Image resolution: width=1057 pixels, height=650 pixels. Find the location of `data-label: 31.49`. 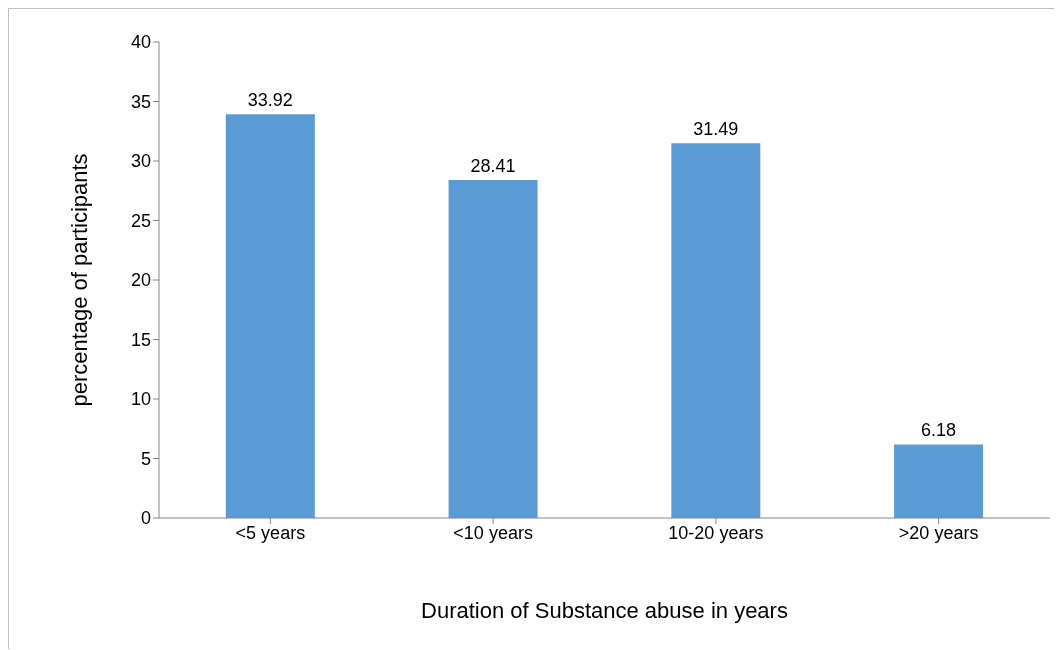

data-label: 31.49 is located at coordinates (716, 129).